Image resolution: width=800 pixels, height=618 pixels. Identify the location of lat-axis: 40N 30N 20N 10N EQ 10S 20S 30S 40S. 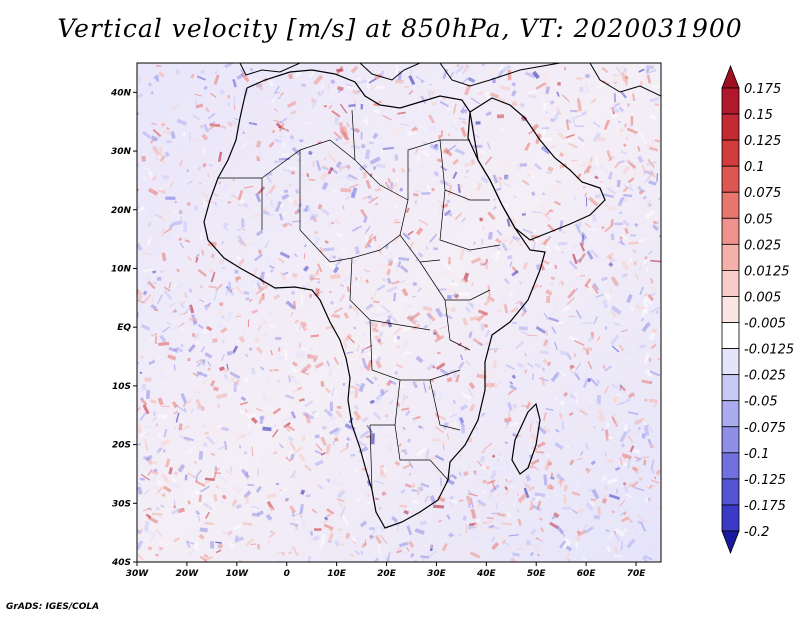
(123, 328).